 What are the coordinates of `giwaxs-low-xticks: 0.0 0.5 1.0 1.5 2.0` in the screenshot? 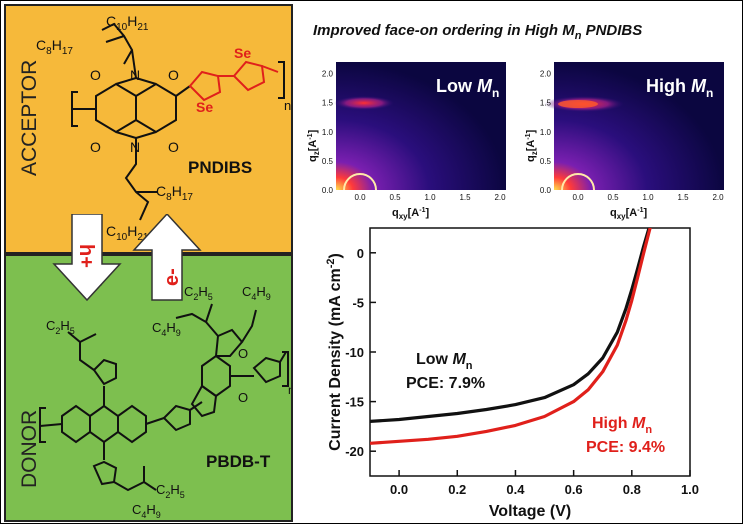 It's located at (430, 197).